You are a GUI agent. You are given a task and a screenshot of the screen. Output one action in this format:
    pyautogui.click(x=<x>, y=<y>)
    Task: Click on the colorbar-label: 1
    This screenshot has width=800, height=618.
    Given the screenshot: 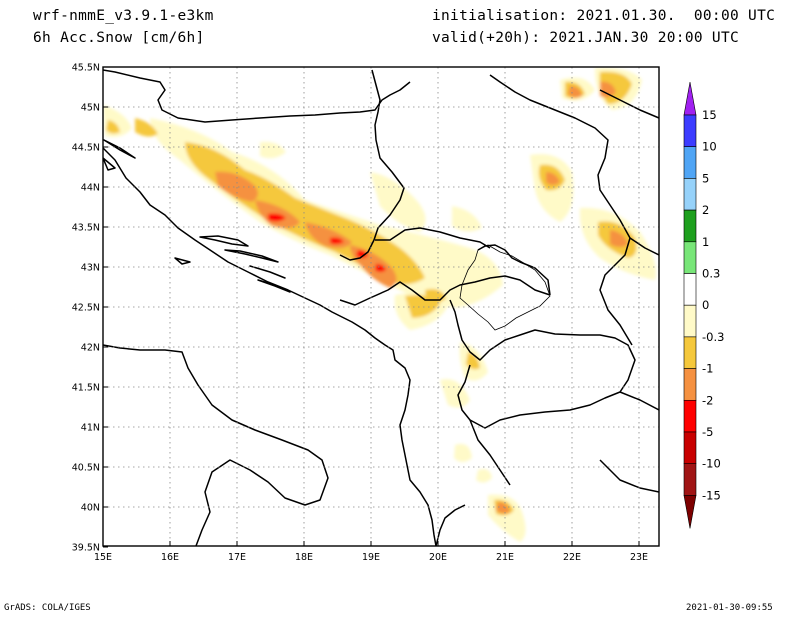 What is the action you would take?
    pyautogui.click(x=705, y=242)
    